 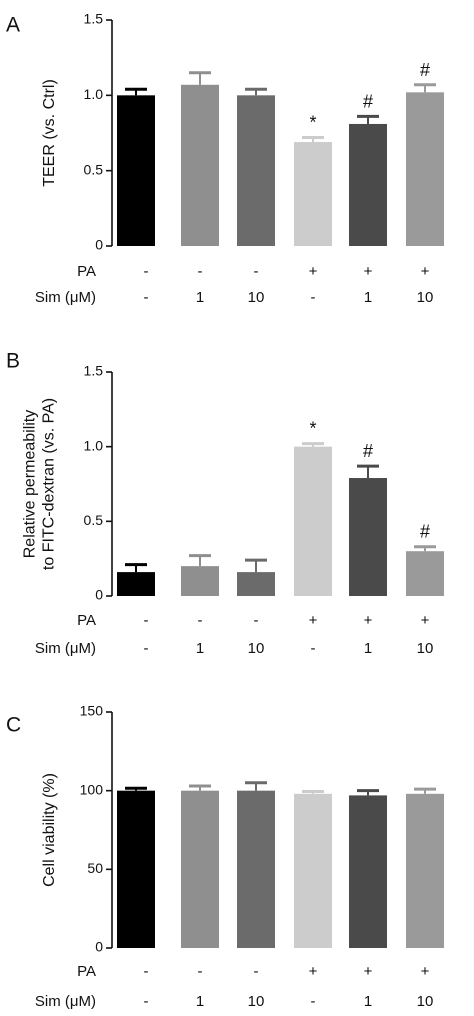 I want to click on y-axis-label: TEER (vs. Ctrl), so click(x=49, y=133).